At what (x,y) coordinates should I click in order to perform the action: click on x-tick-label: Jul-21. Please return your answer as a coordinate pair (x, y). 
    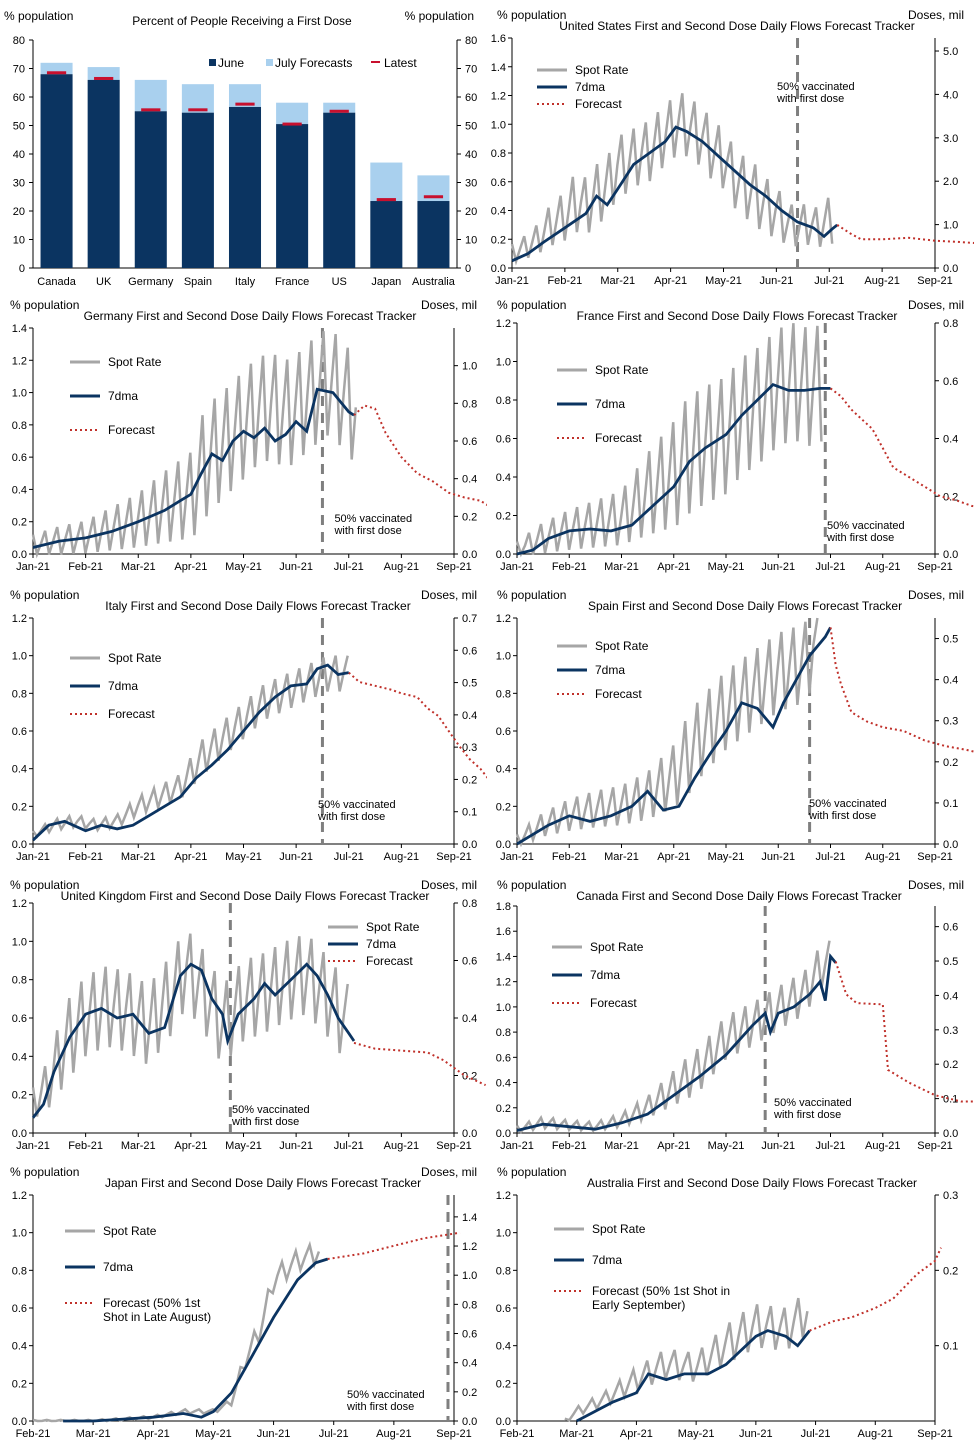
    Looking at the image, I should click on (334, 1434).